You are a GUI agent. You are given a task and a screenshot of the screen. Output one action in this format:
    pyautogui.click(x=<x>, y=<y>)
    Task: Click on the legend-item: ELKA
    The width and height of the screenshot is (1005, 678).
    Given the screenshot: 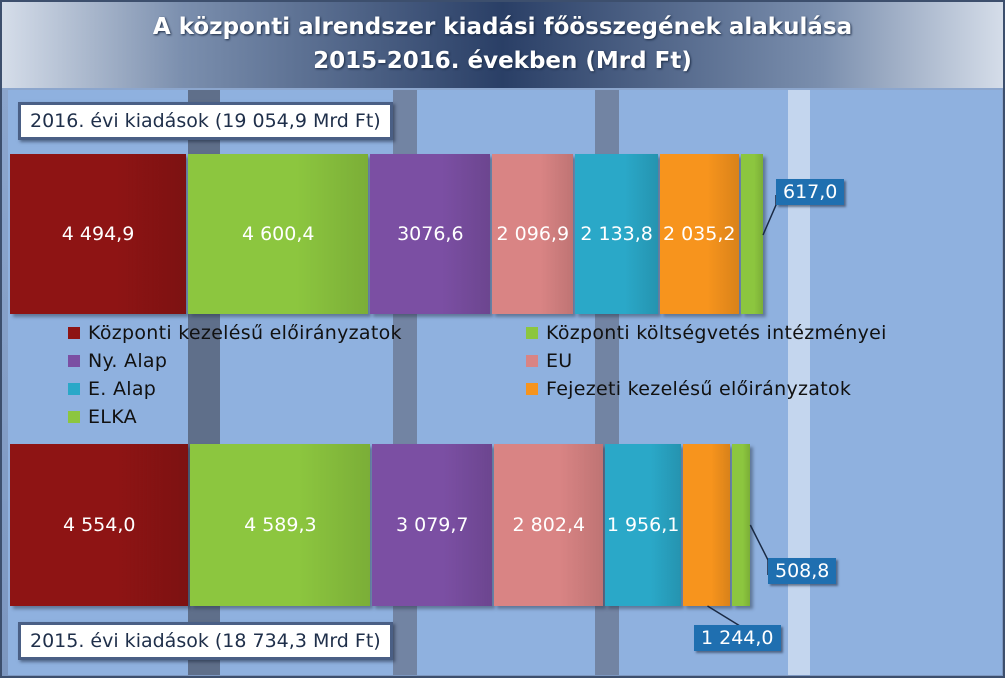 What is the action you would take?
    pyautogui.click(x=102, y=417)
    